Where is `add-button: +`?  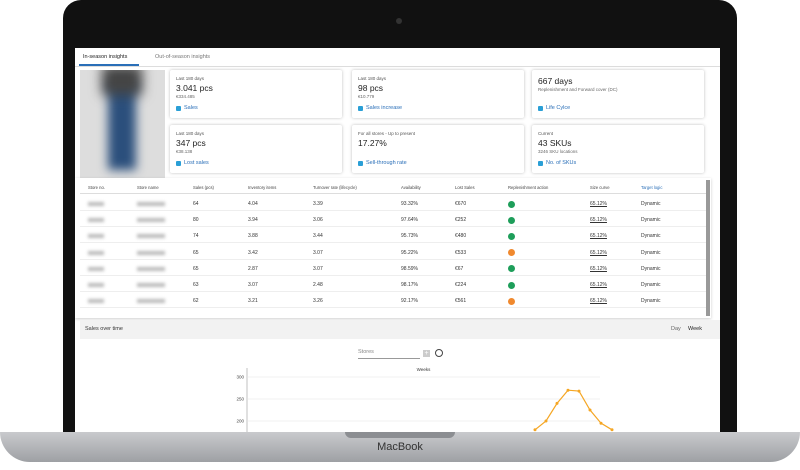
add-button: + is located at coordinates (426, 353).